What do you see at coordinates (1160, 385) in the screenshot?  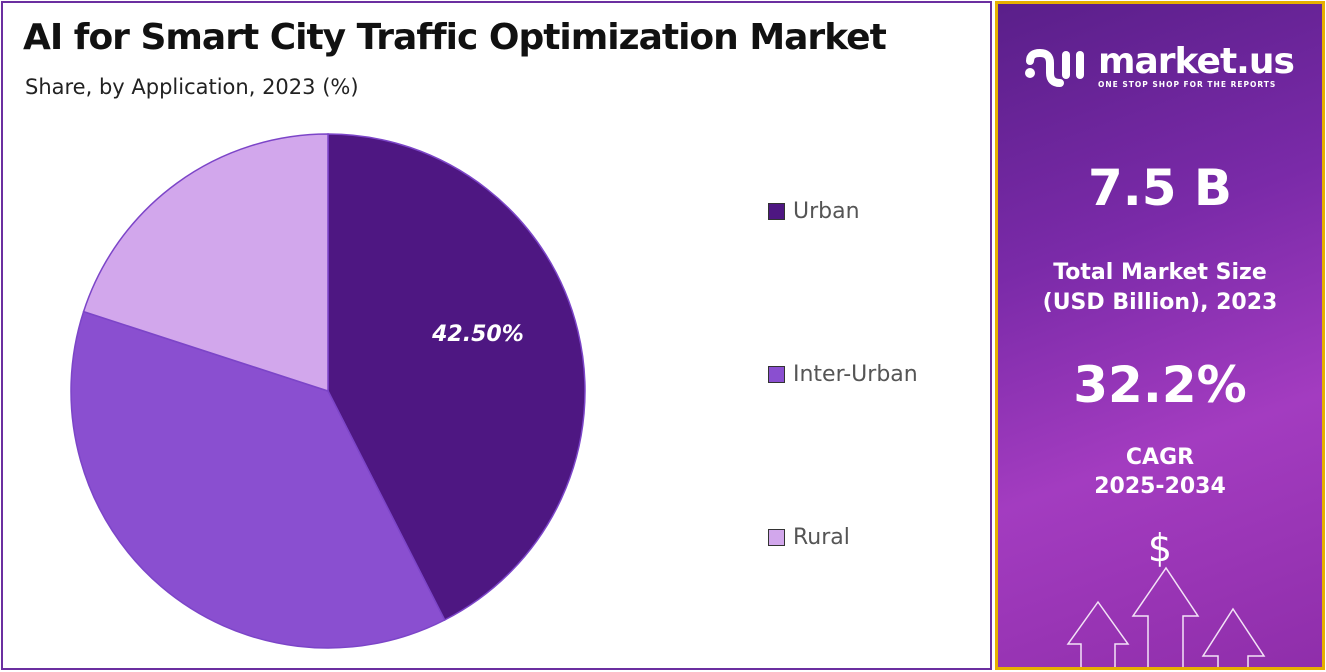 I see `cagr-value: 32.2%` at bounding box center [1160, 385].